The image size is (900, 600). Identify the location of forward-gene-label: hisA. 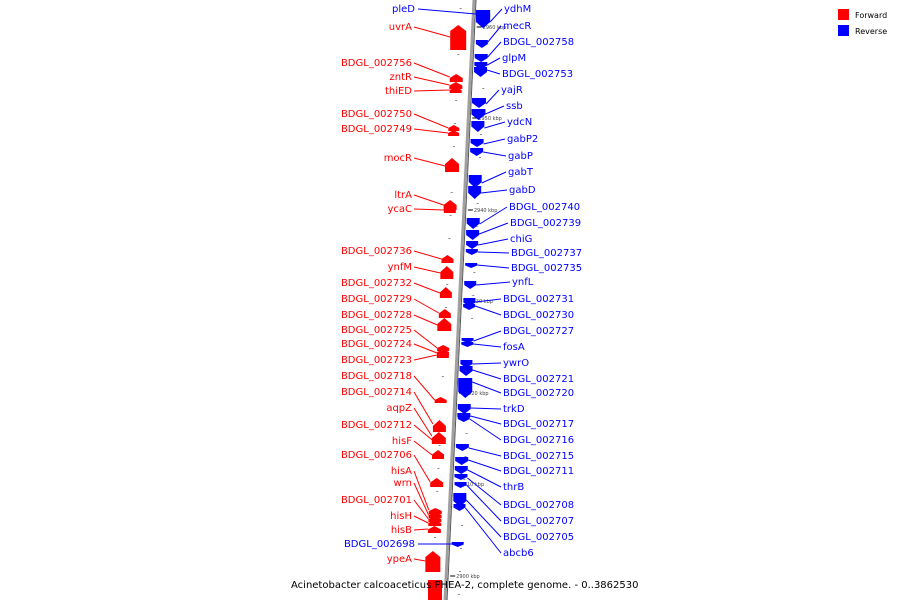
(401, 471).